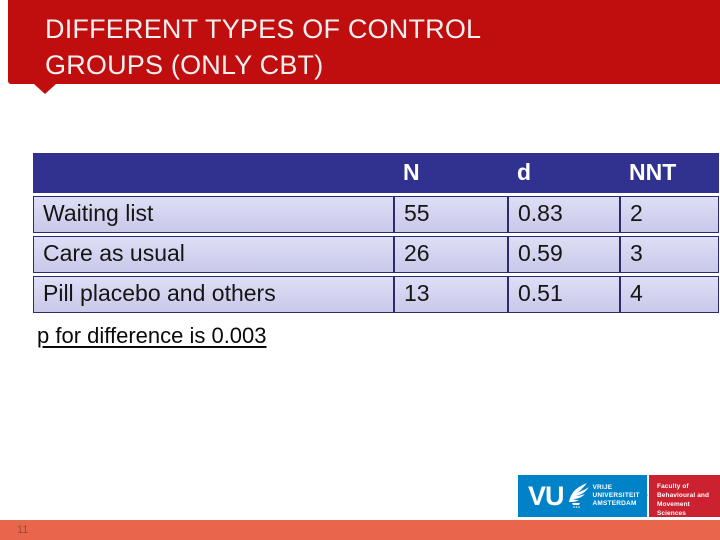 This screenshot has height=540, width=720. What do you see at coordinates (451, 214) in the screenshot?
I see `cell-n: 55` at bounding box center [451, 214].